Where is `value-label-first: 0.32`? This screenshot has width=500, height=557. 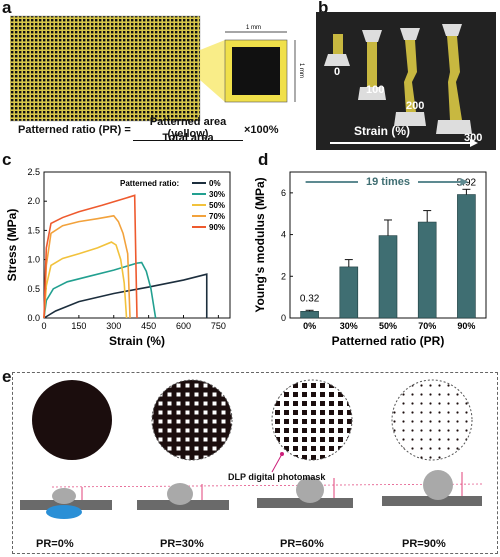
value-label-first: 0.32 is located at coordinates (310, 298).